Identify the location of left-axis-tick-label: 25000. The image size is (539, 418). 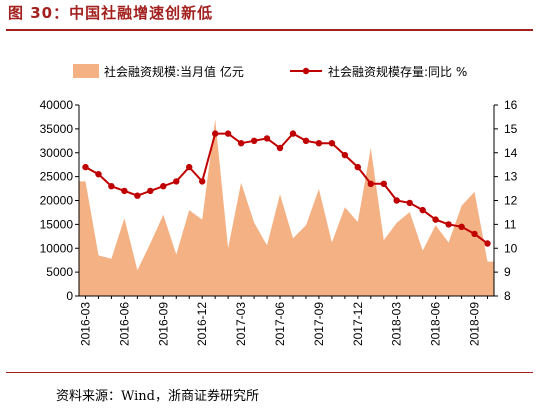
(57, 177).